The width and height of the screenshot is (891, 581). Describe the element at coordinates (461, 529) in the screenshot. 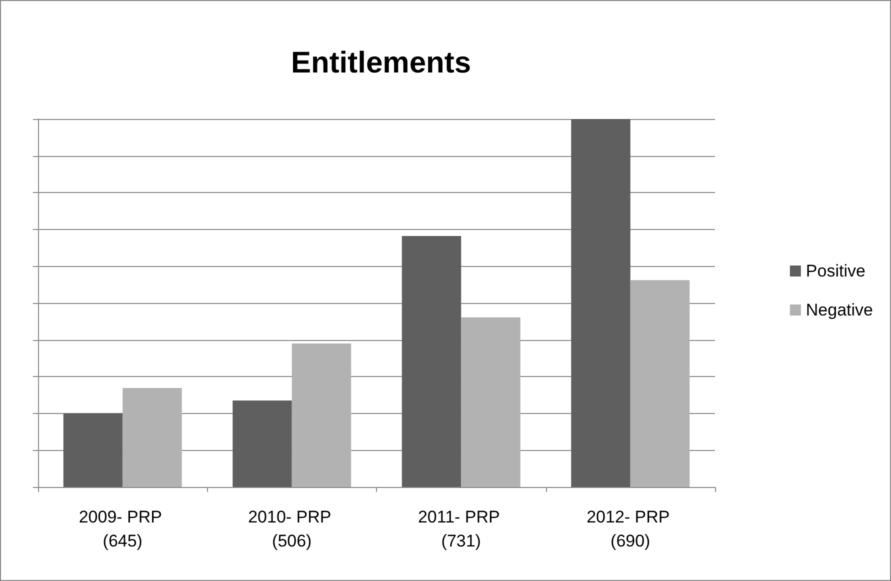

I see `x-tick-label: 2011- PRP (731)` at that location.